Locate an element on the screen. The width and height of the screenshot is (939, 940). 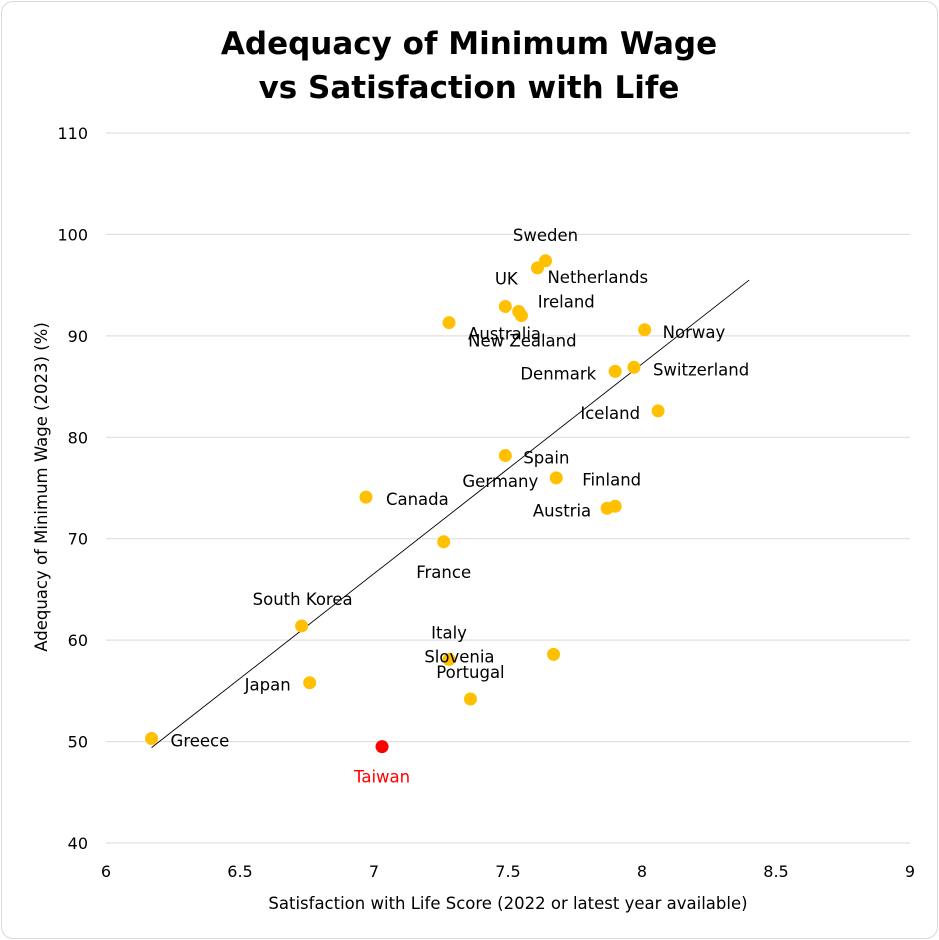
point-label: Austria is located at coordinates (562, 510).